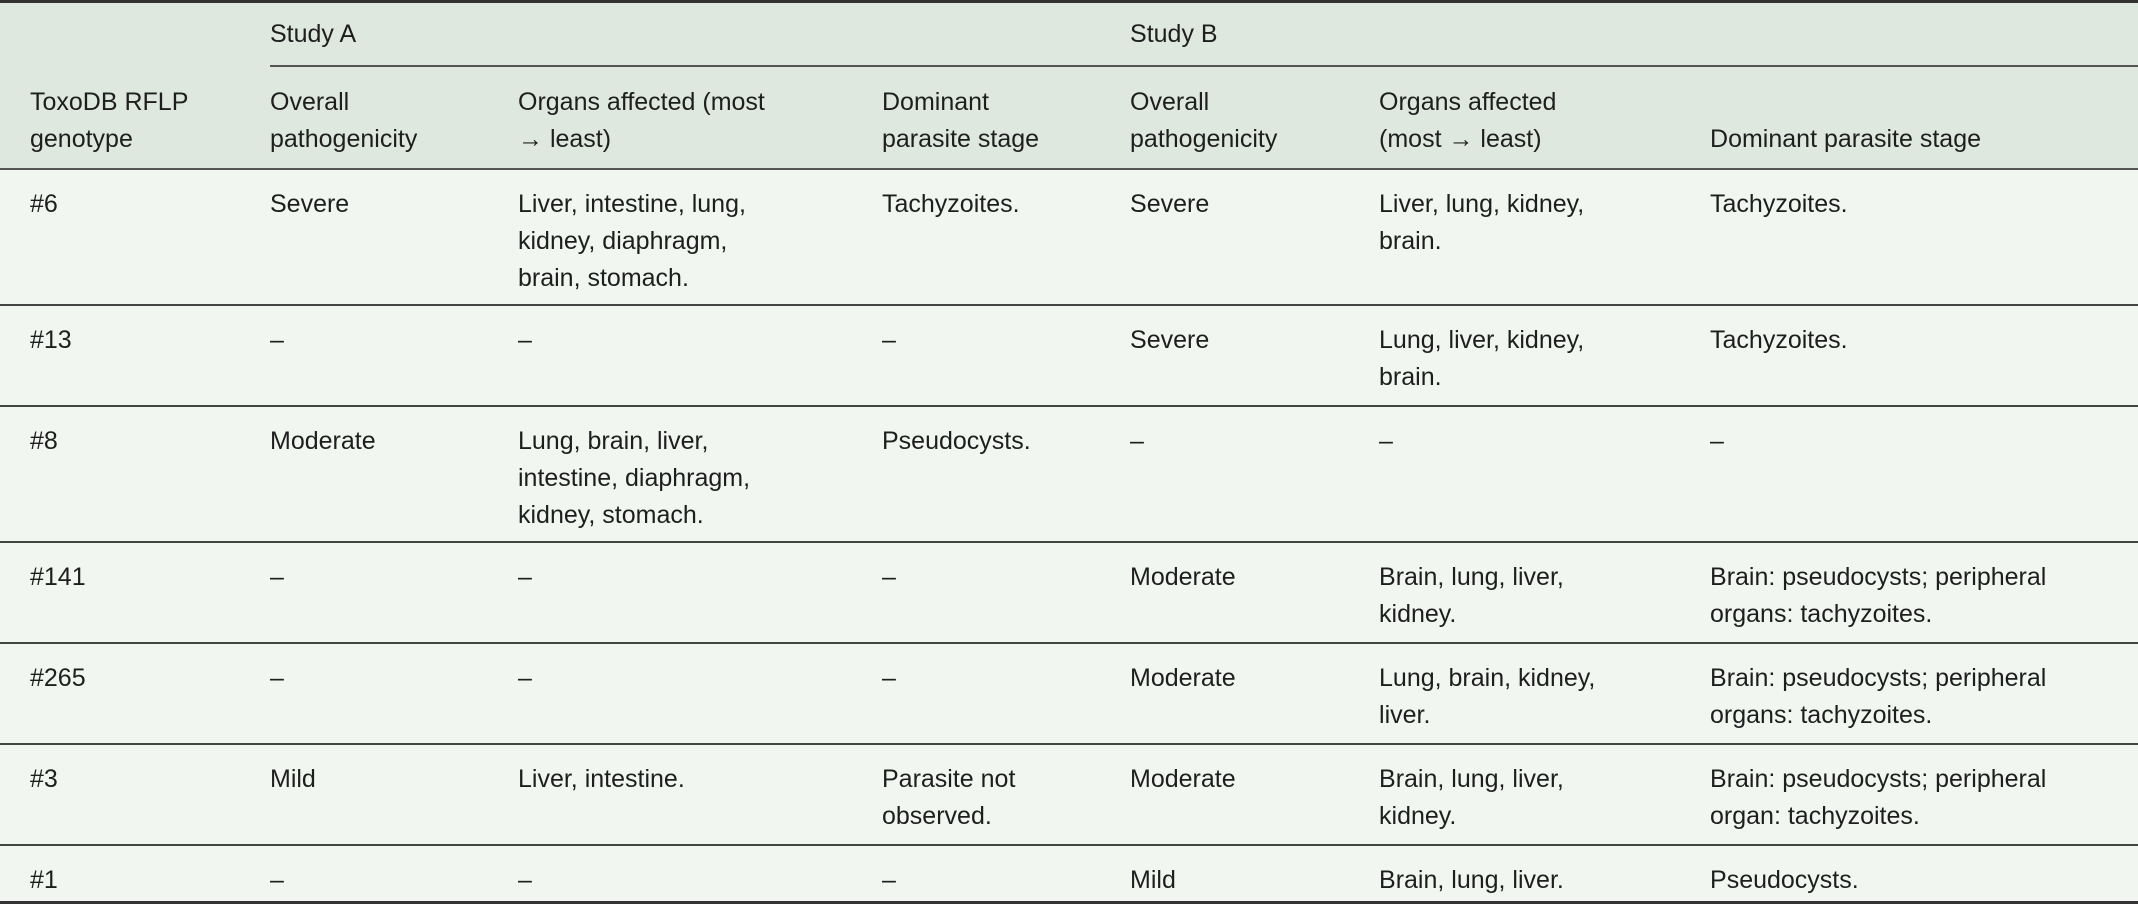 The height and width of the screenshot is (904, 2138). What do you see at coordinates (394, 117) in the screenshot?
I see `study-a-pathogenicity-header: Overall pathogenicity` at bounding box center [394, 117].